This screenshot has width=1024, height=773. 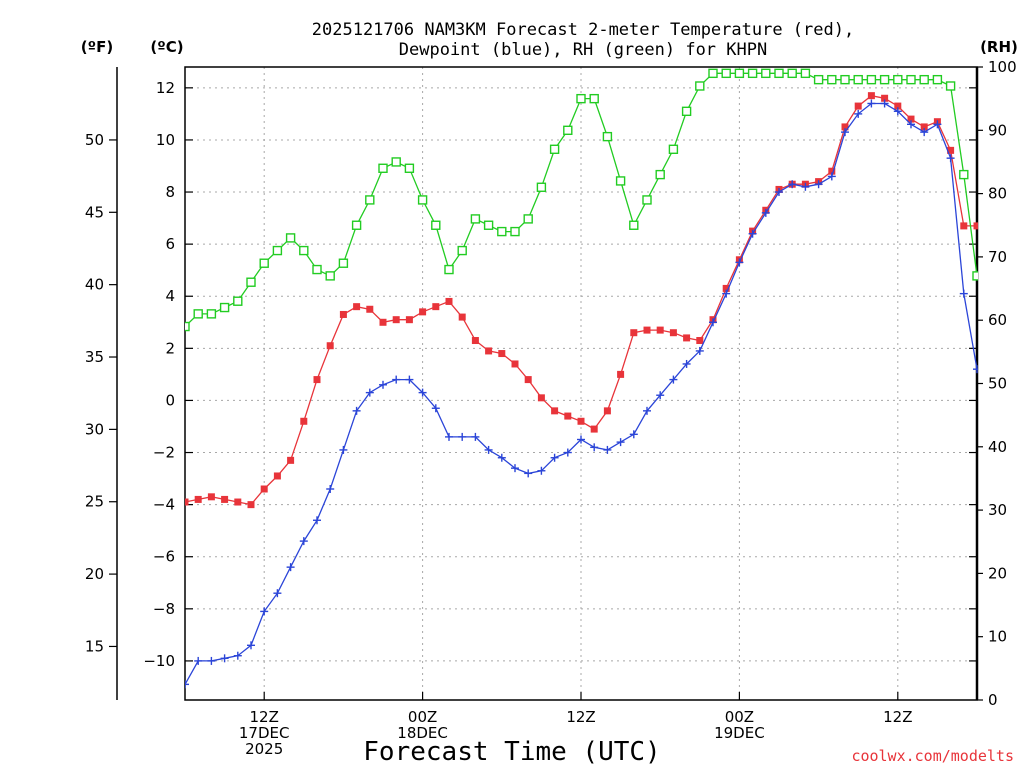 What do you see at coordinates (997, 320) in the screenshot?
I see `rh-tick-label: 60` at bounding box center [997, 320].